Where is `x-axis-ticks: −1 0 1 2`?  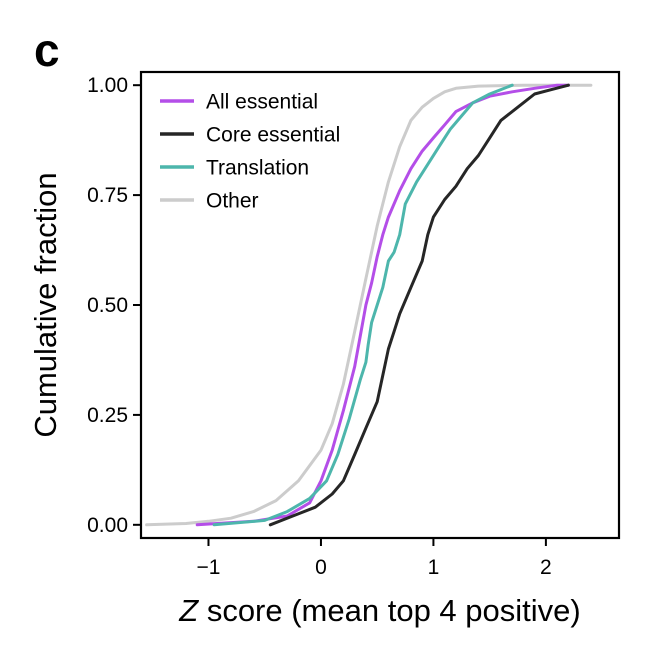 x-axis-ticks: −1 0 1 2 is located at coordinates (374, 558).